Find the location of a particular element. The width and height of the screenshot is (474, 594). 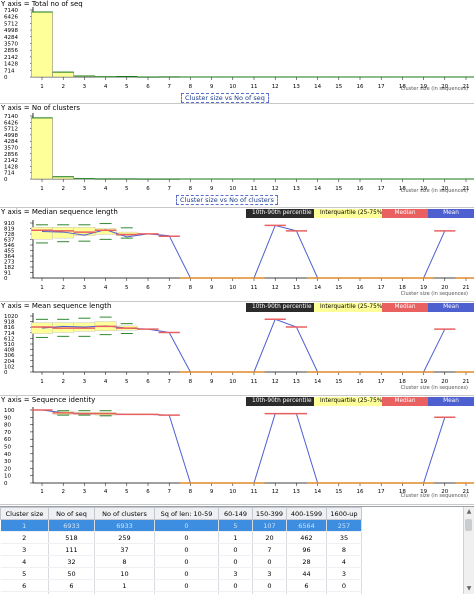

chart-caption: Cluster size vs No of clusters is located at coordinates (227, 200).